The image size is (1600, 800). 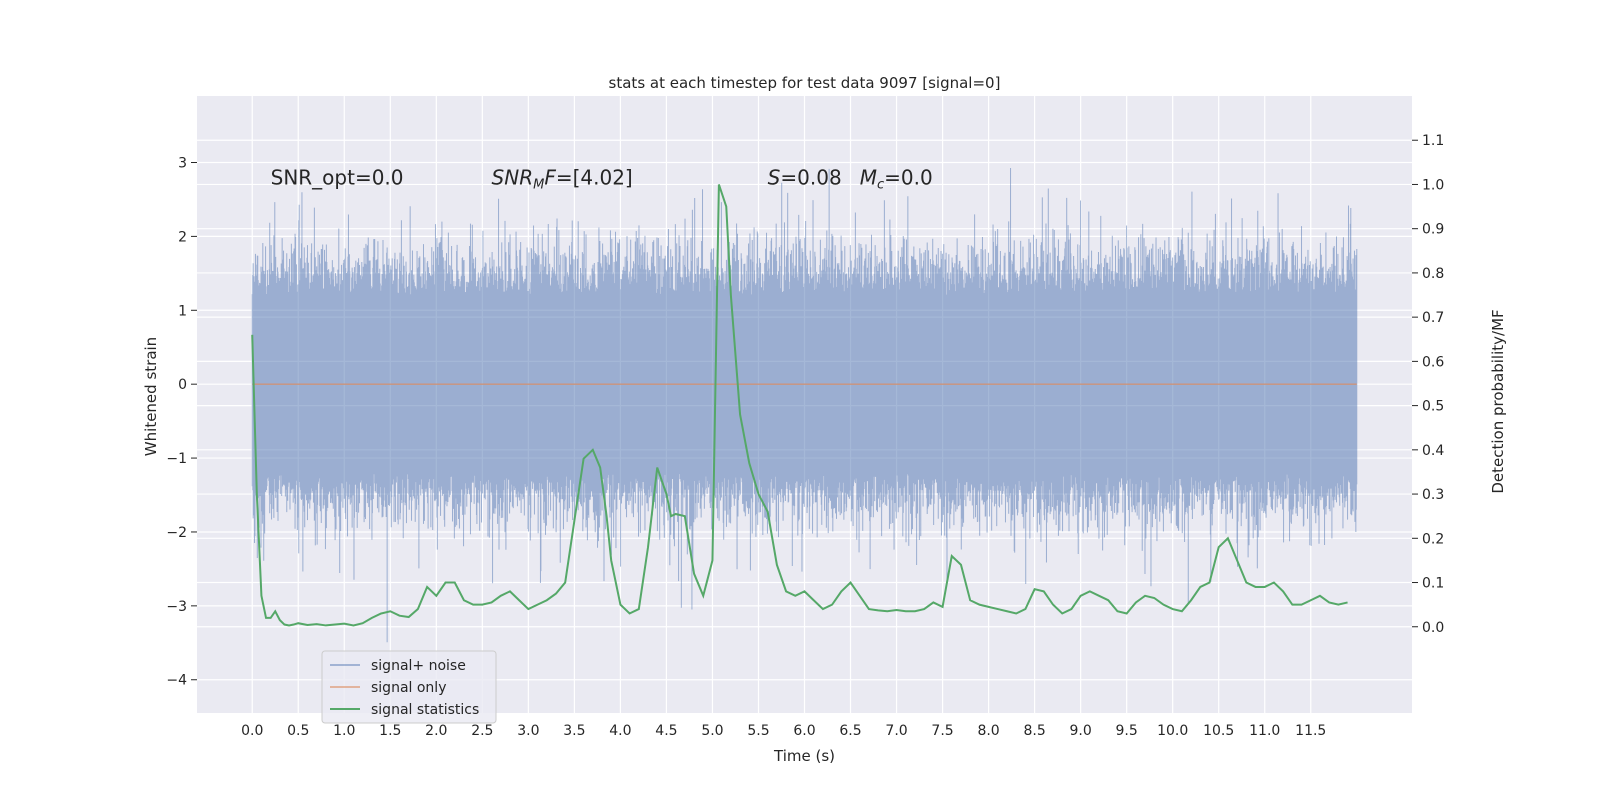 What do you see at coordinates (182, 311) in the screenshot?
I see `y-tick-label: 1` at bounding box center [182, 311].